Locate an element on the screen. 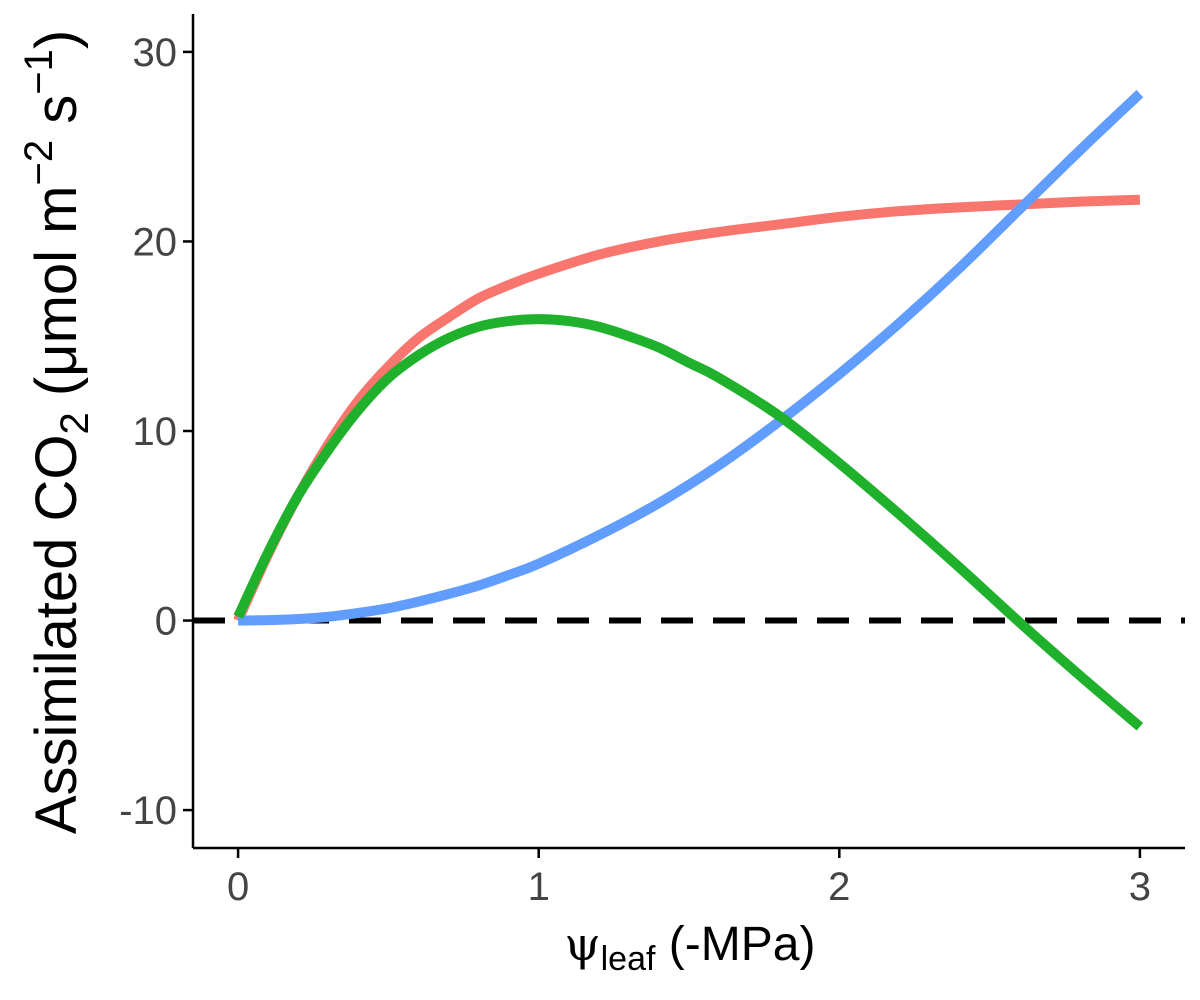  x-ticks: 0 1 2 3 is located at coordinates (689, 878).